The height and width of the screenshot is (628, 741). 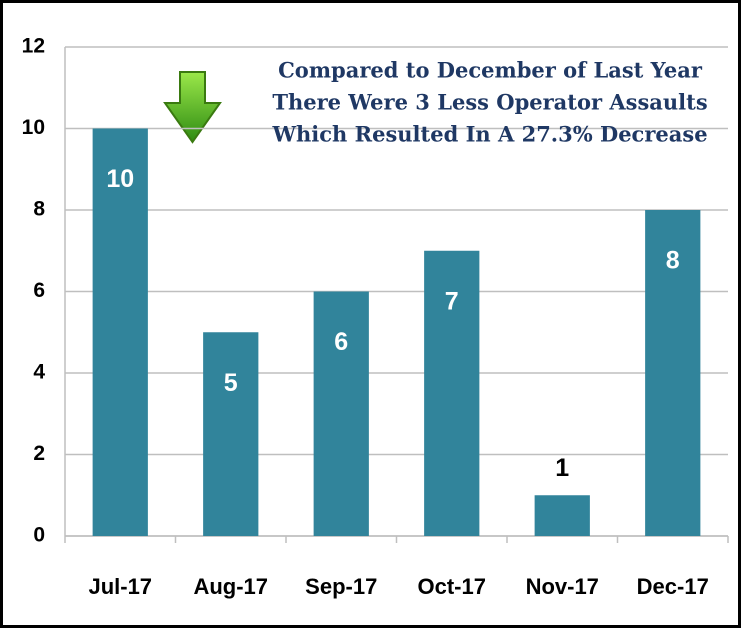 I want to click on data-label: 8, so click(x=673, y=261).